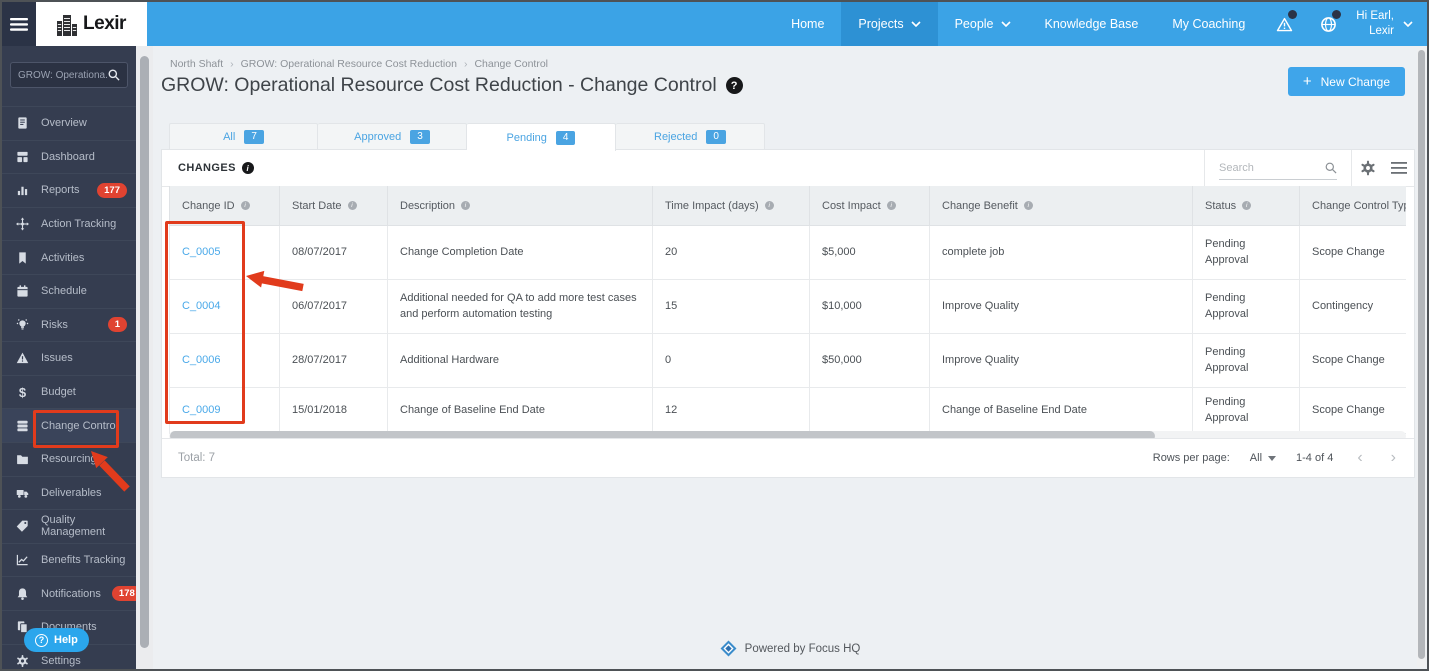 The width and height of the screenshot is (1429, 671). Describe the element at coordinates (712, 205) in the screenshot. I see `col-time-impact: Time Impact (days)` at that location.